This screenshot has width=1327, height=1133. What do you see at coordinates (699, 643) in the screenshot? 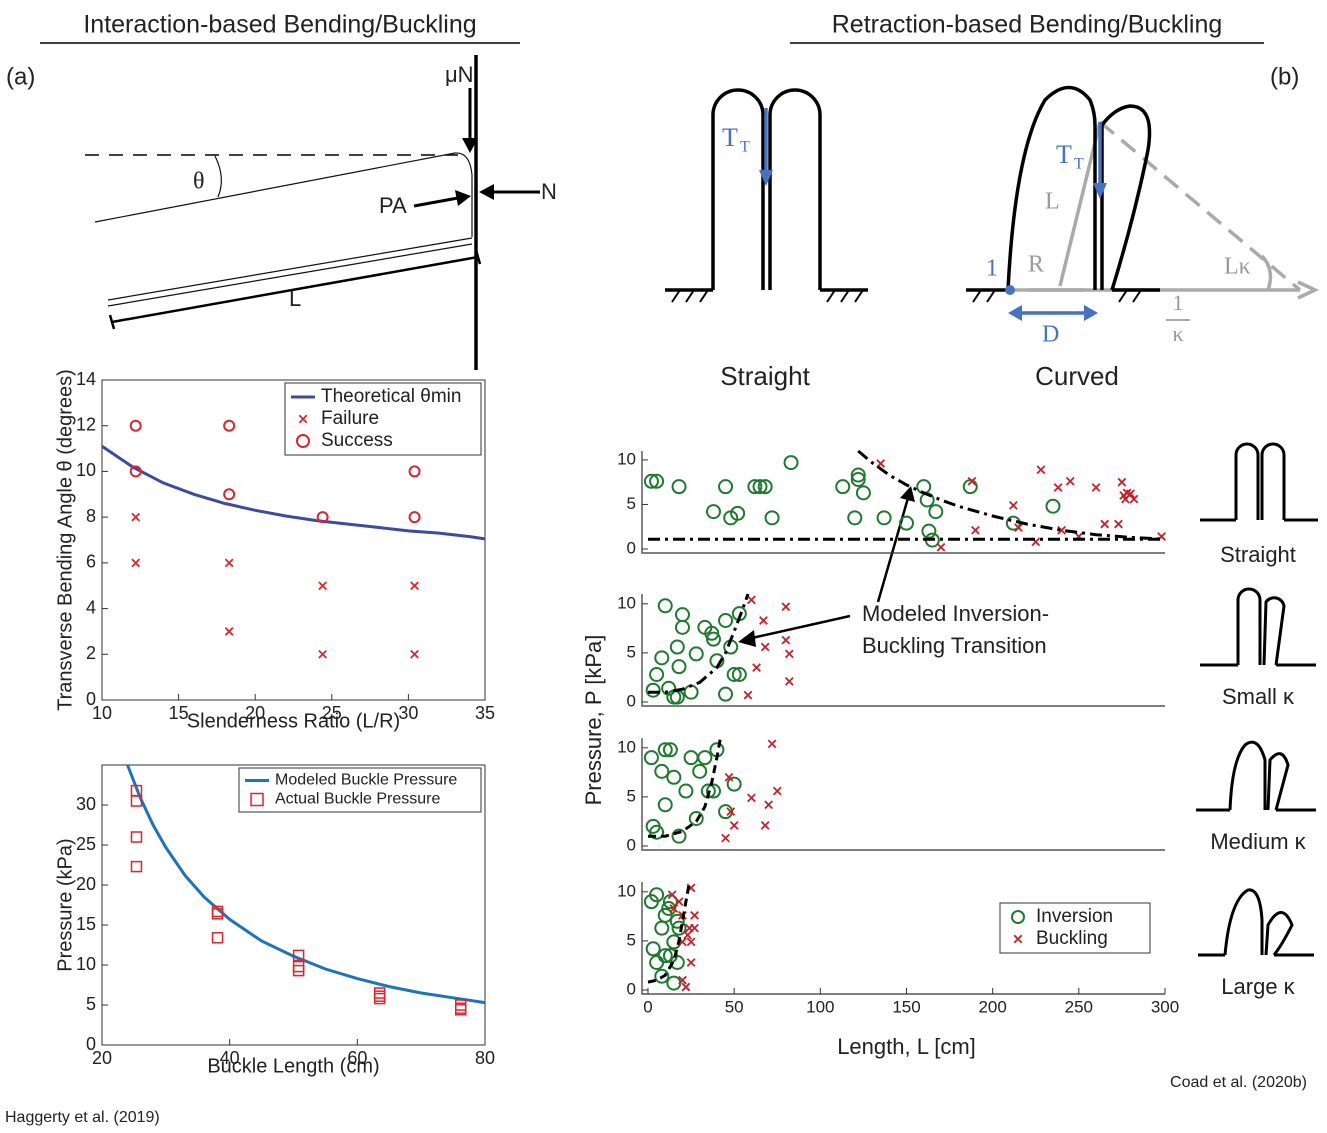
I see `series-line` at bounding box center [699, 643].